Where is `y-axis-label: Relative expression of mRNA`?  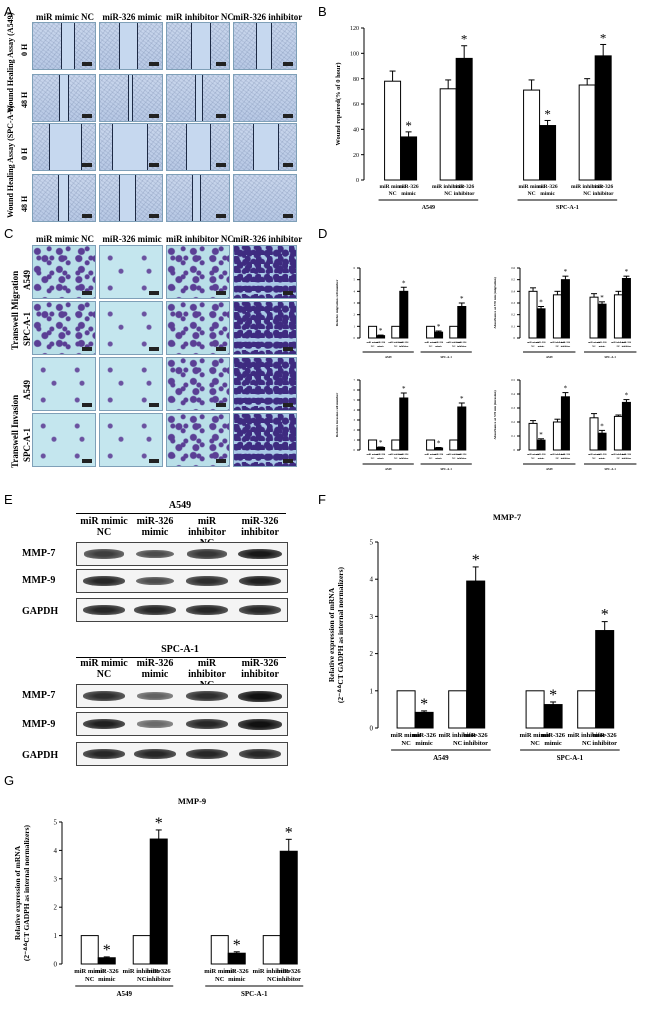 y-axis-label: Relative expression of mRNA is located at coordinates (17, 892).